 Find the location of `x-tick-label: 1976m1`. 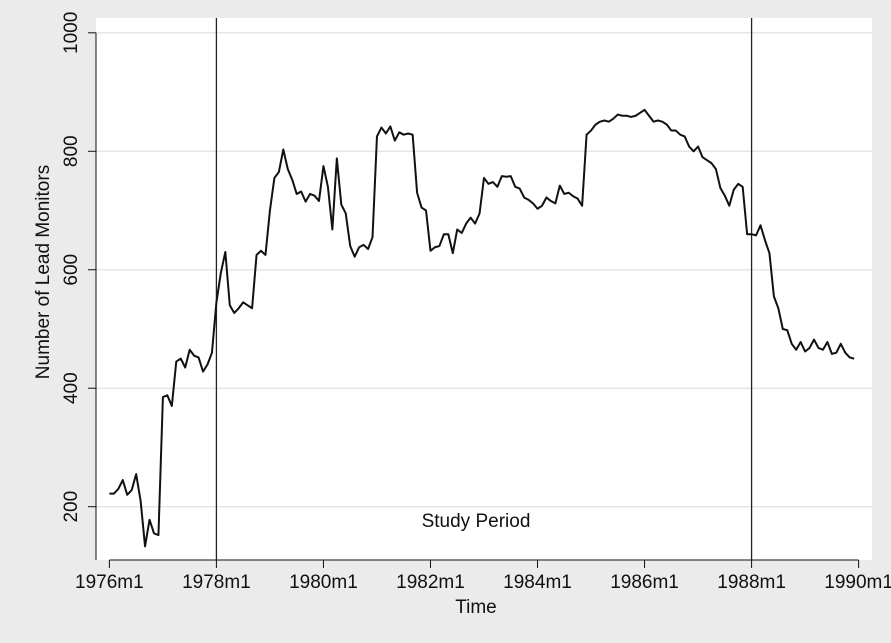

x-tick-label: 1976m1 is located at coordinates (109, 582).